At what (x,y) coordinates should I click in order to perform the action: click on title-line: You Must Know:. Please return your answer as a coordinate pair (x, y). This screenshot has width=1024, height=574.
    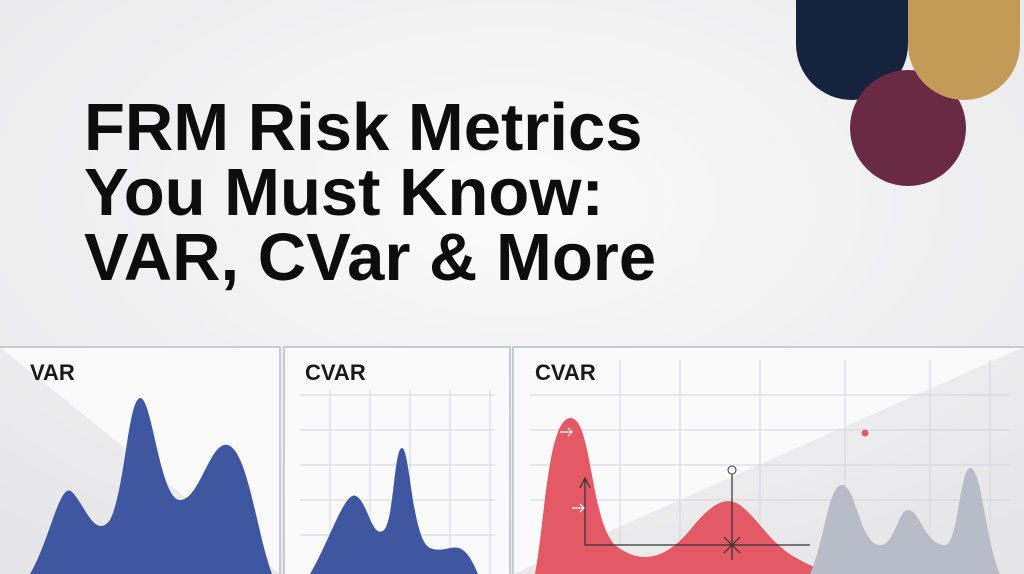
    Looking at the image, I should click on (344, 192).